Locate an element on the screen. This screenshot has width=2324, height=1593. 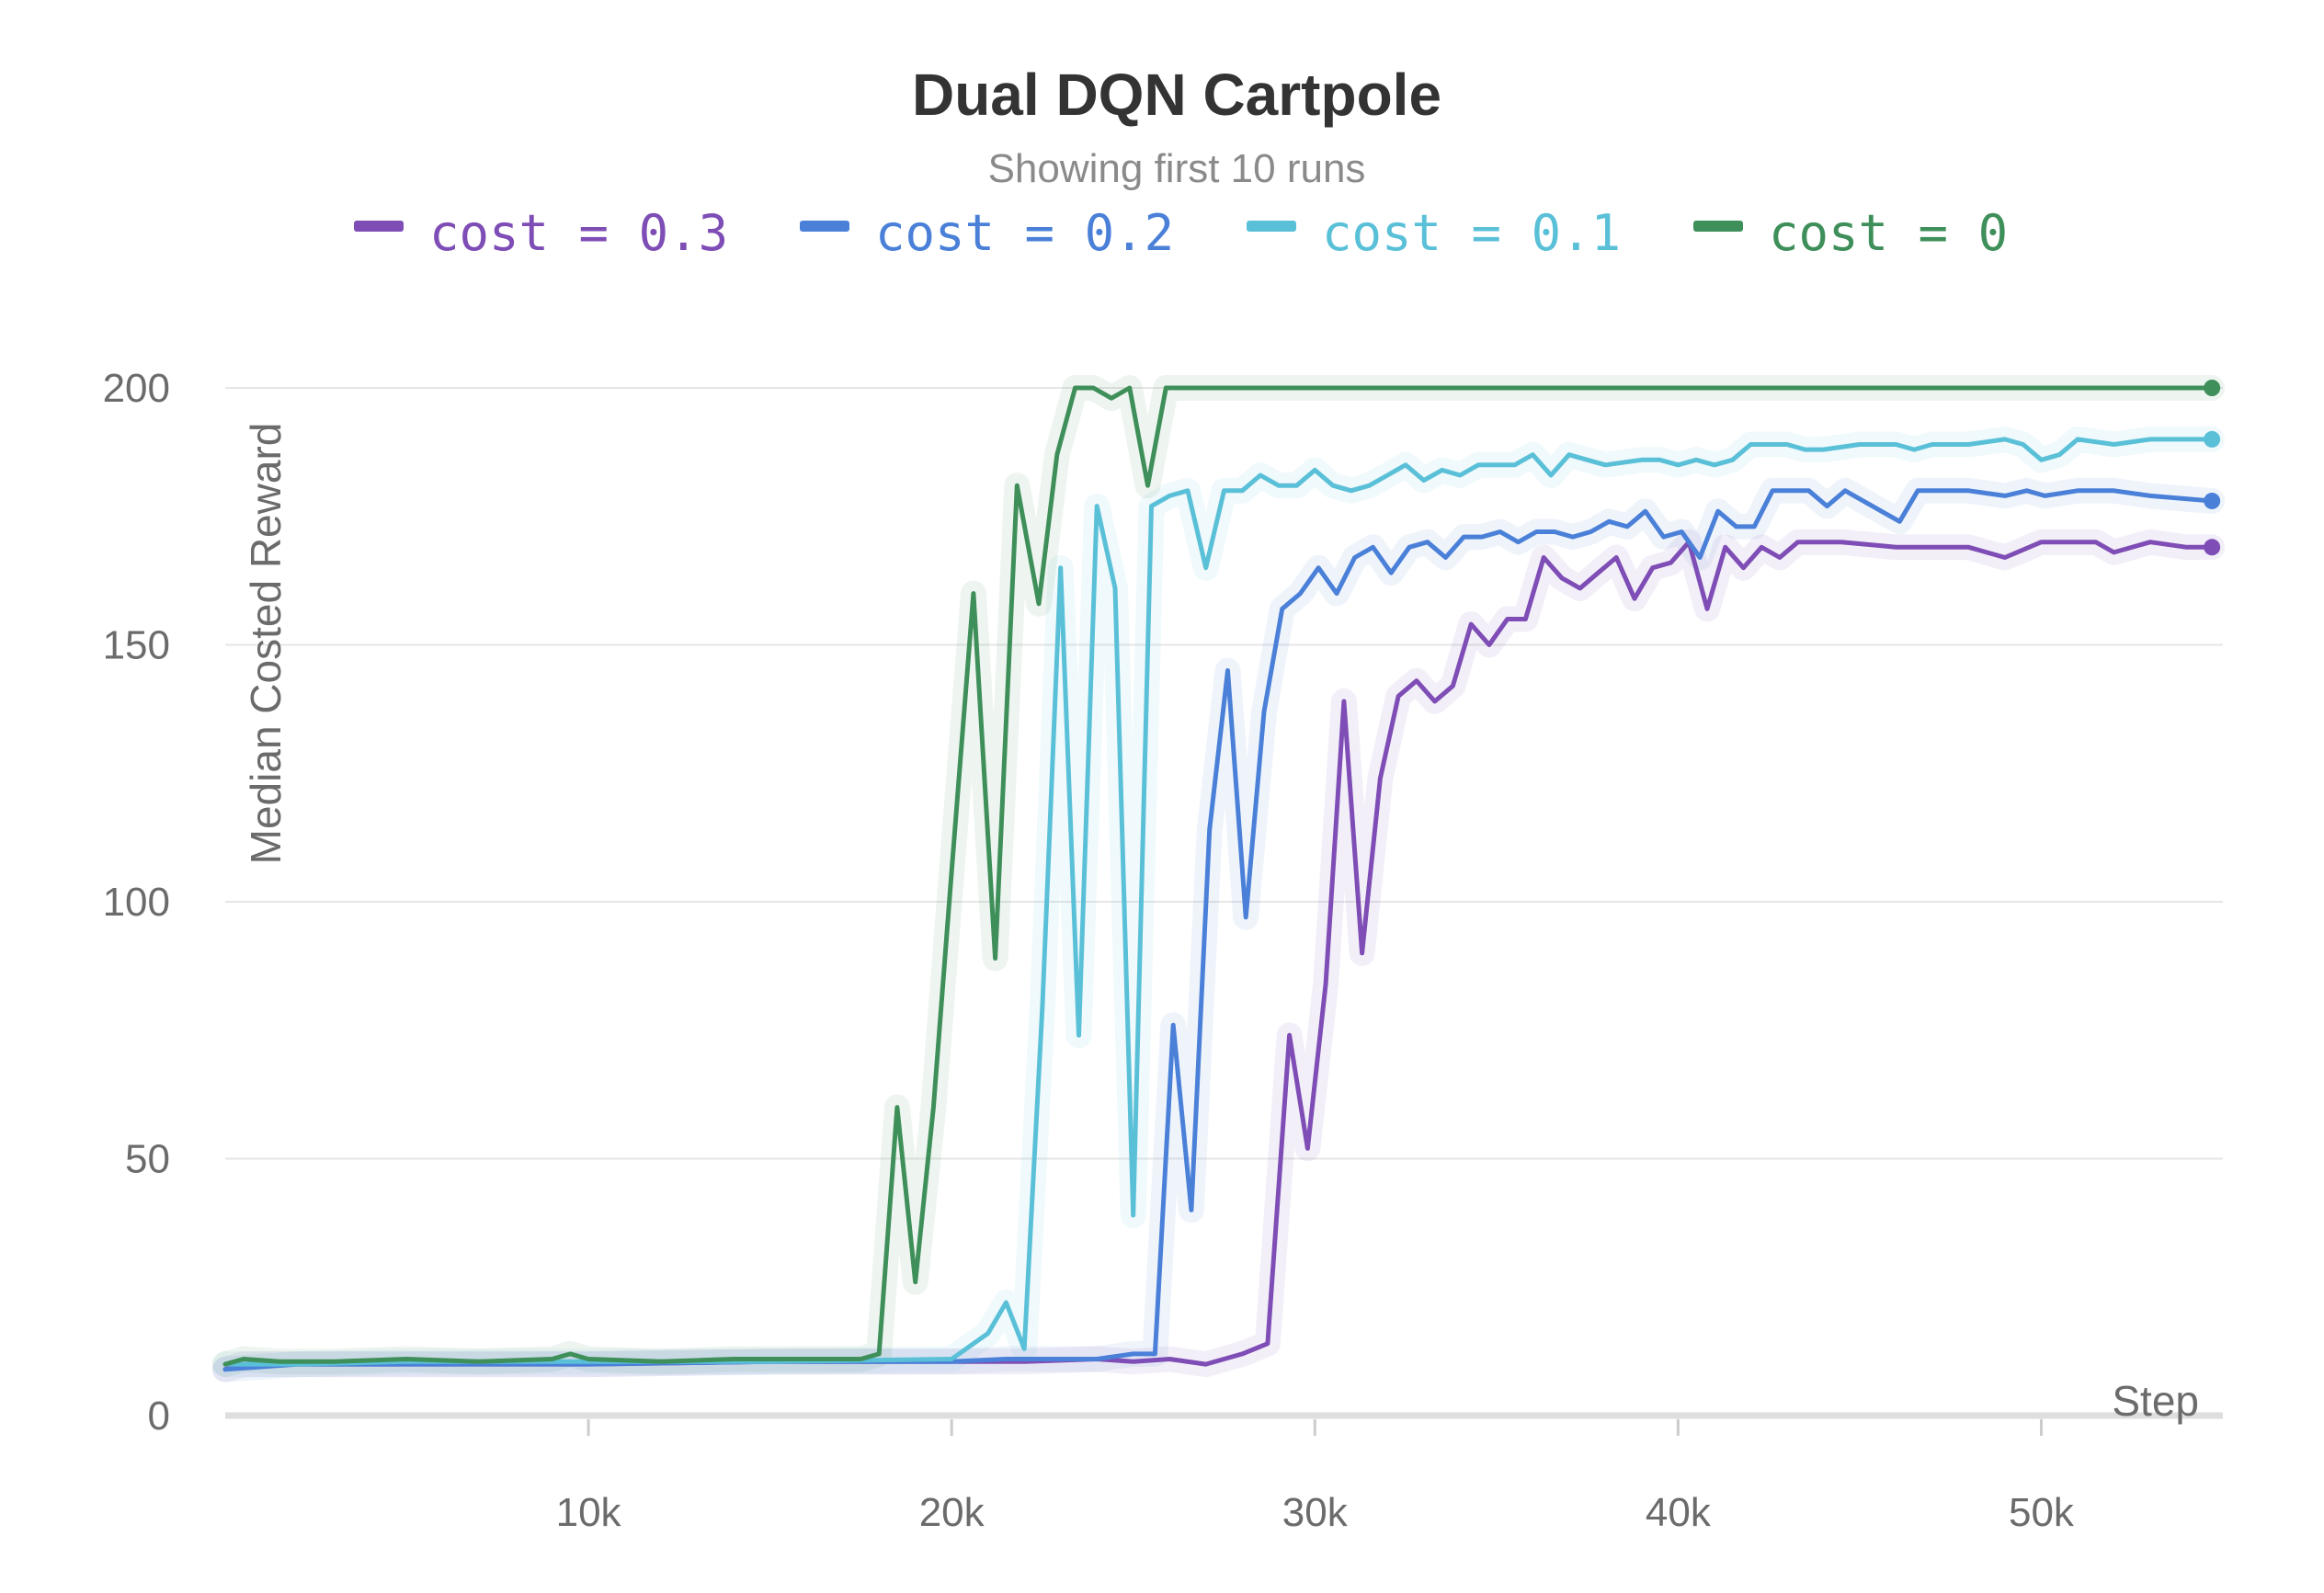
legend-item: cost = 0.1 is located at coordinates (1434, 233).